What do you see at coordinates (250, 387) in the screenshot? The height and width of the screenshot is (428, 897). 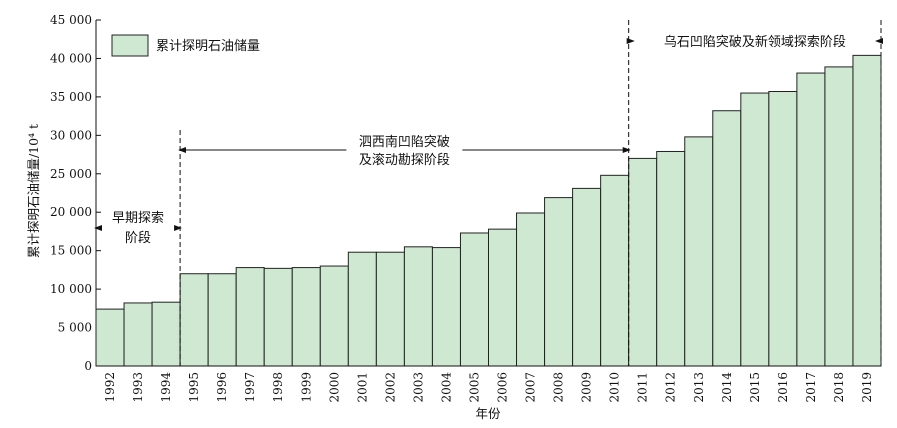 I see `x-tick-label: 1997` at bounding box center [250, 387].